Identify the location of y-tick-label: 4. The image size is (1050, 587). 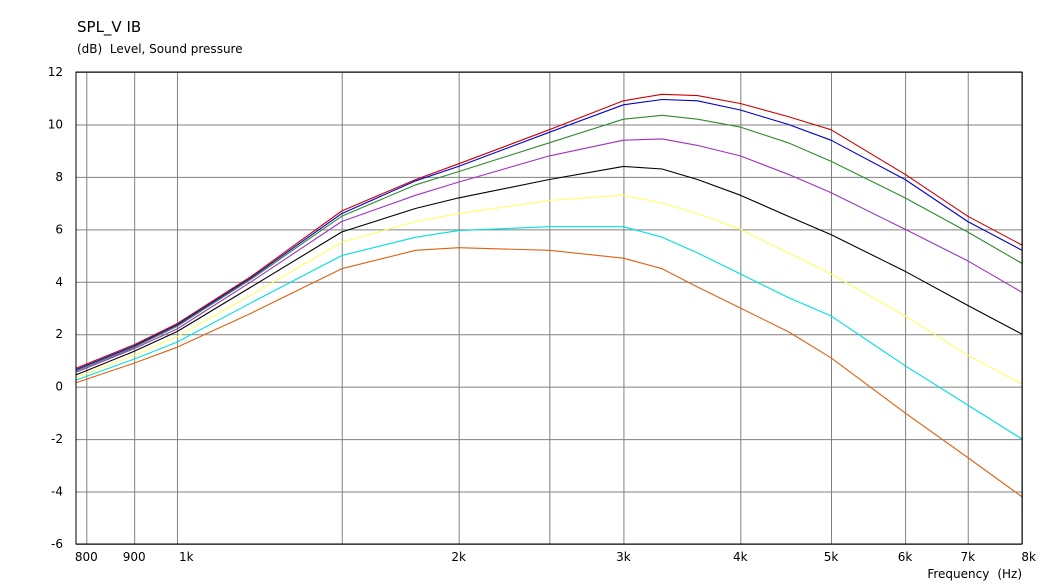
(59, 282).